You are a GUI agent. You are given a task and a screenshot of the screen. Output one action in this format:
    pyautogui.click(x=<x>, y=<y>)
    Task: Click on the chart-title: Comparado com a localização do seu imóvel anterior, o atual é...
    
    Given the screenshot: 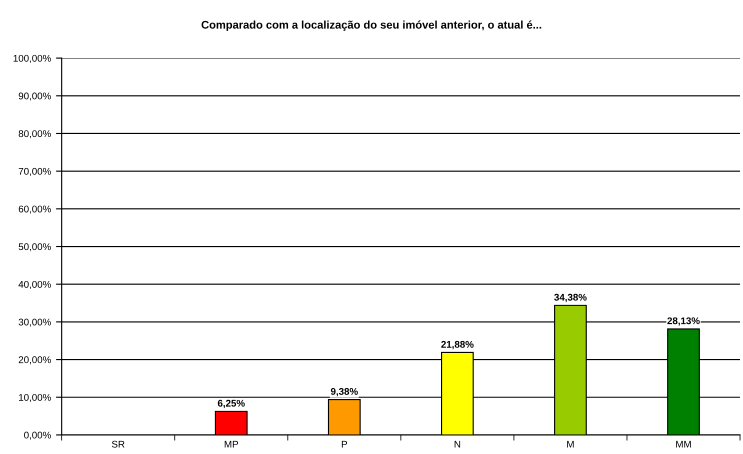 What is the action you would take?
    pyautogui.click(x=372, y=25)
    